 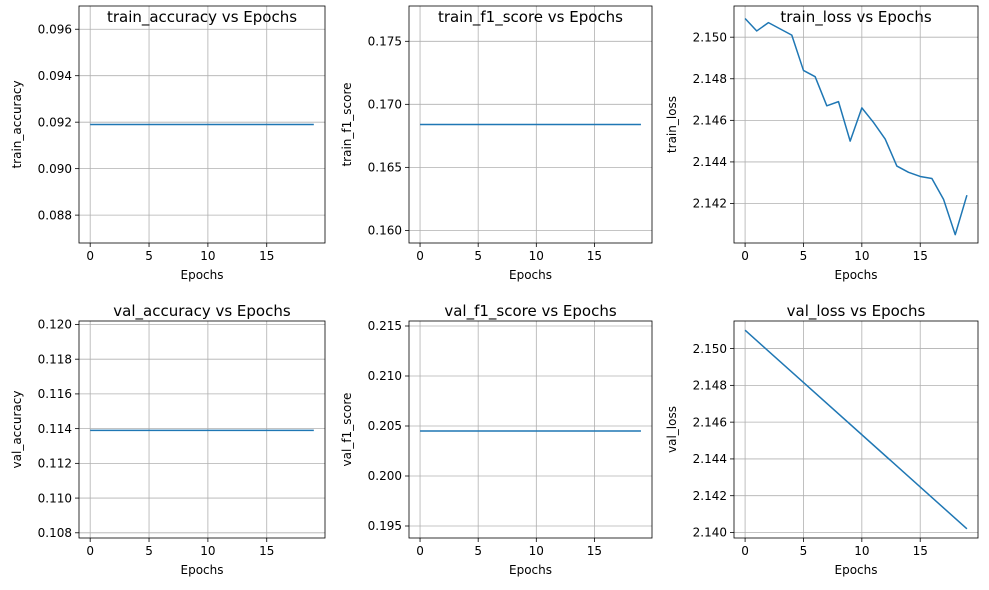 I want to click on y-tick-label: 0.118, so click(x=55, y=359).